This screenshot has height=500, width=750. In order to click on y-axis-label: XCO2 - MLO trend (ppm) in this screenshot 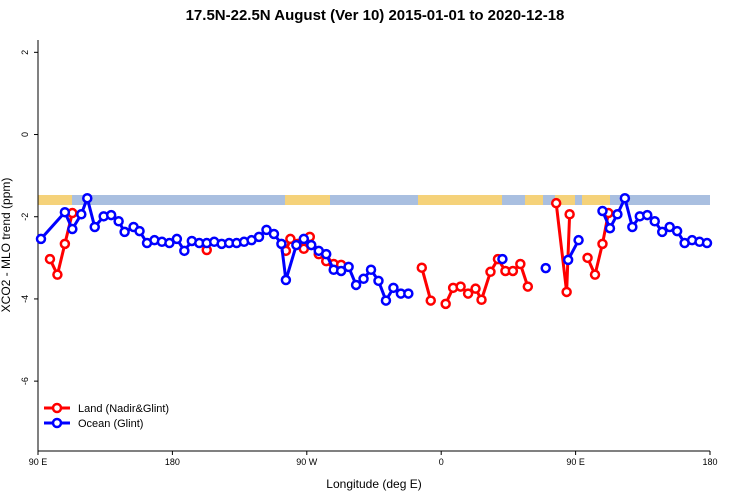, I will do `click(6, 245)`.